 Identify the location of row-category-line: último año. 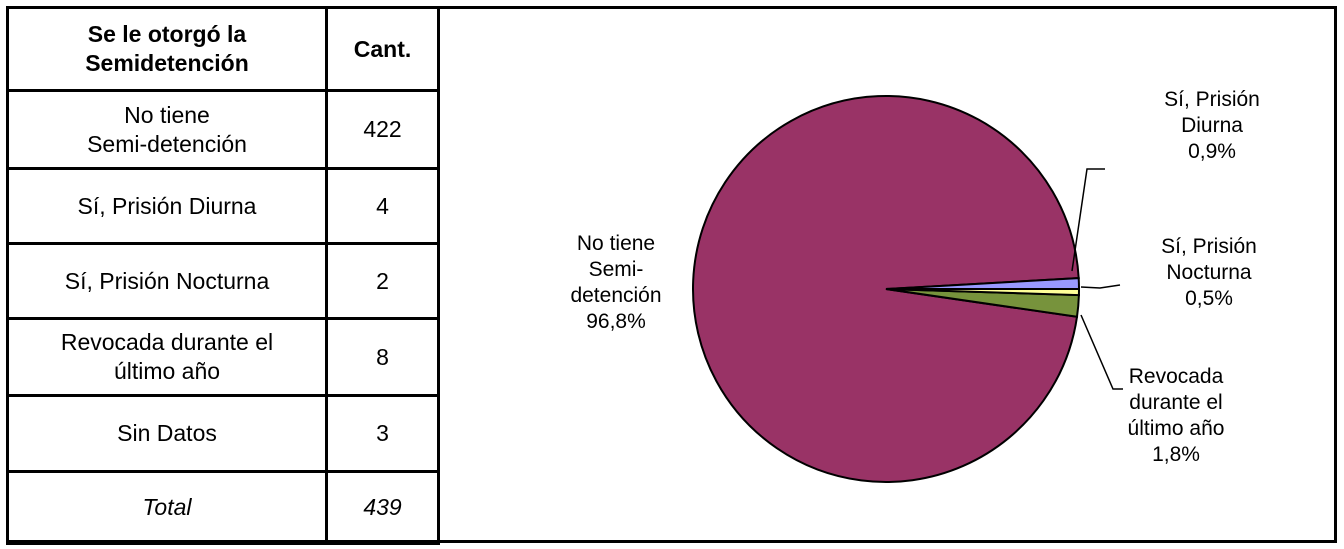
(167, 371).